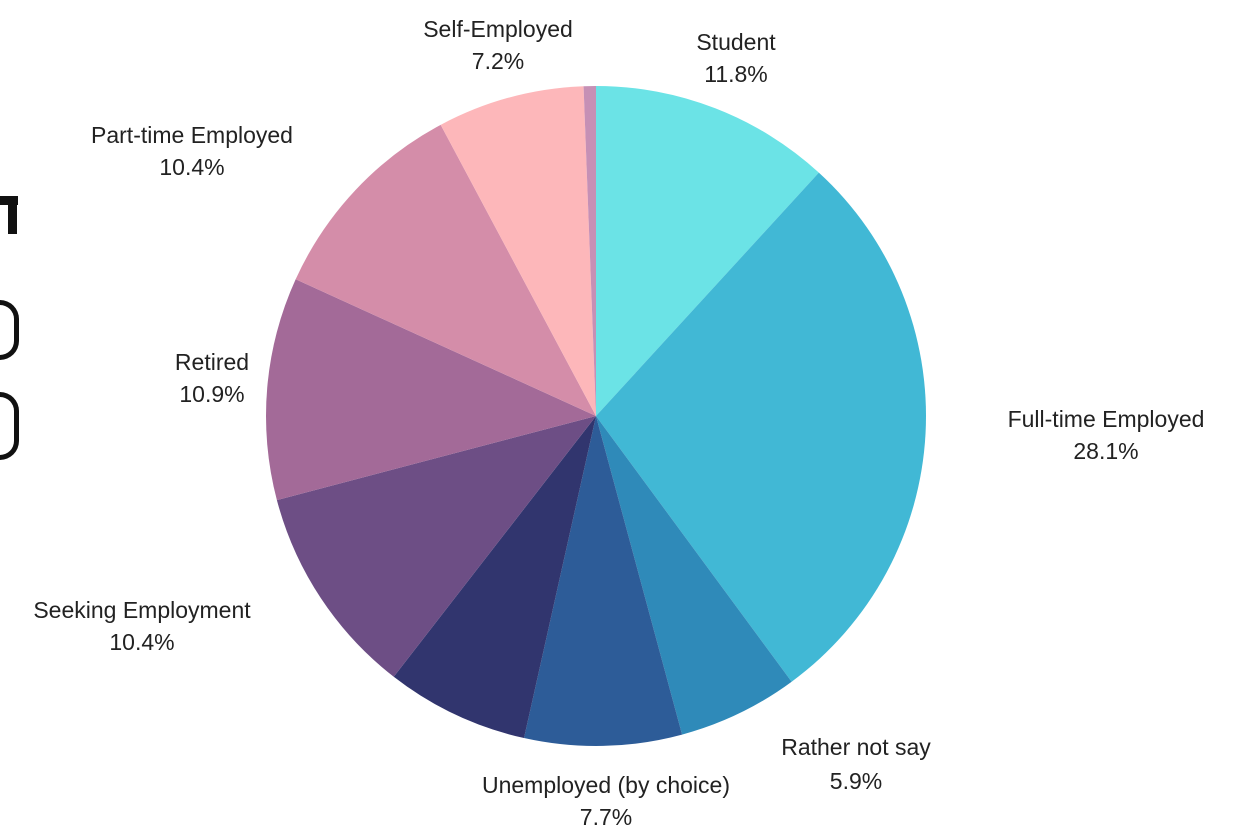 The height and width of the screenshot is (830, 1239). Describe the element at coordinates (192, 135) in the screenshot. I see `slice-label: Part-time Employed` at that location.